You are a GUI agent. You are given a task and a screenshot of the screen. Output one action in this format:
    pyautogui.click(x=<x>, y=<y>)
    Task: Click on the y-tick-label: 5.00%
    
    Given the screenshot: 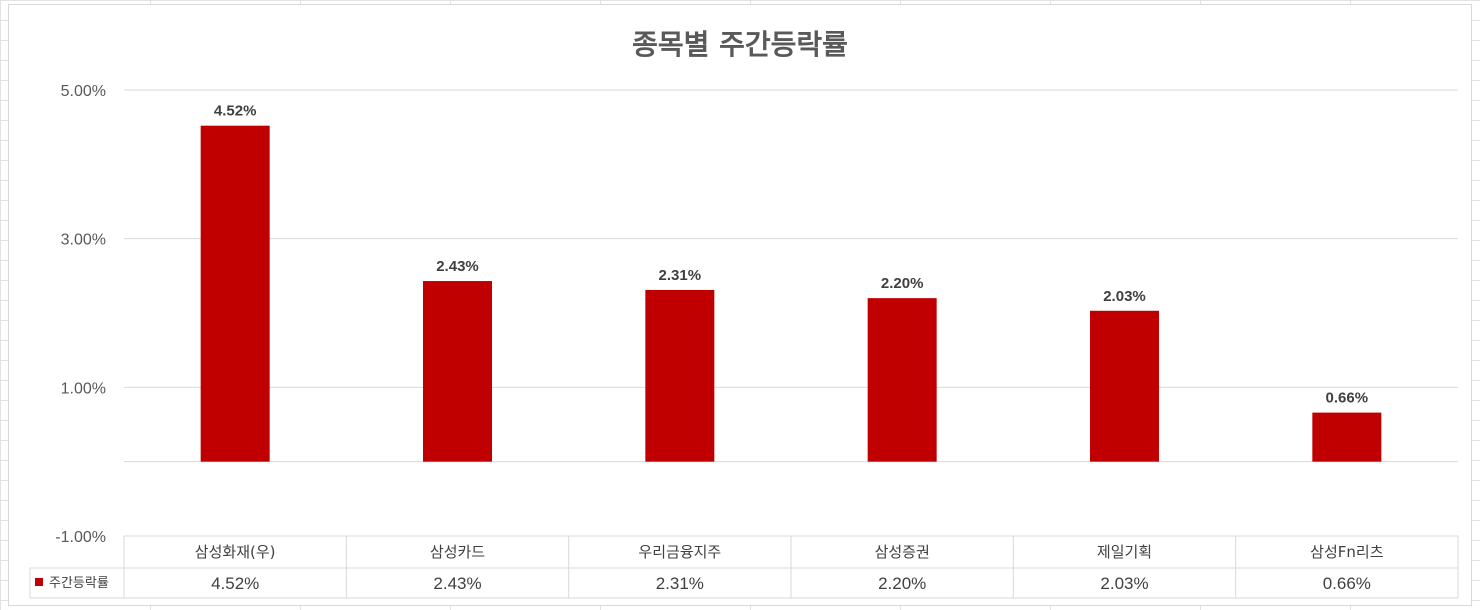 What is the action you would take?
    pyautogui.click(x=83, y=91)
    